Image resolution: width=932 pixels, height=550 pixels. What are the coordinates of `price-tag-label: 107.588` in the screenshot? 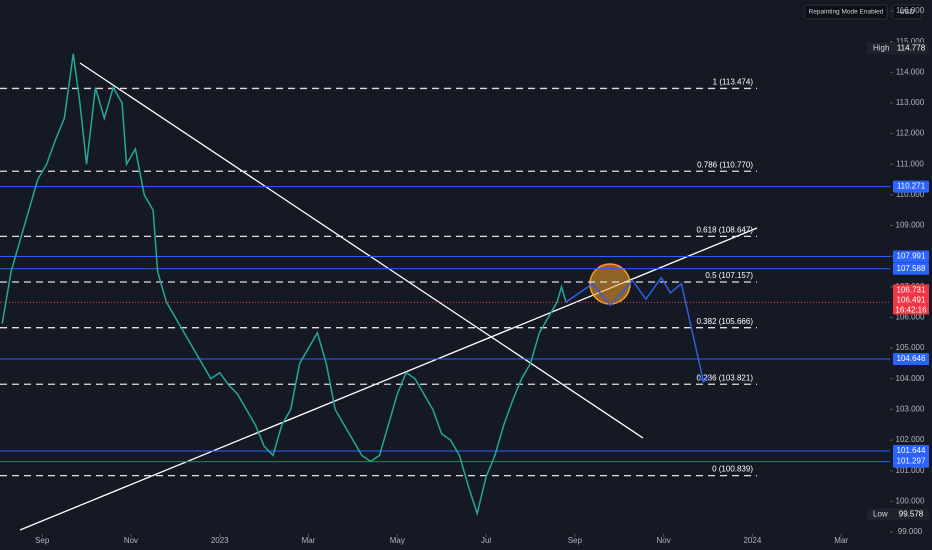 It's located at (911, 268).